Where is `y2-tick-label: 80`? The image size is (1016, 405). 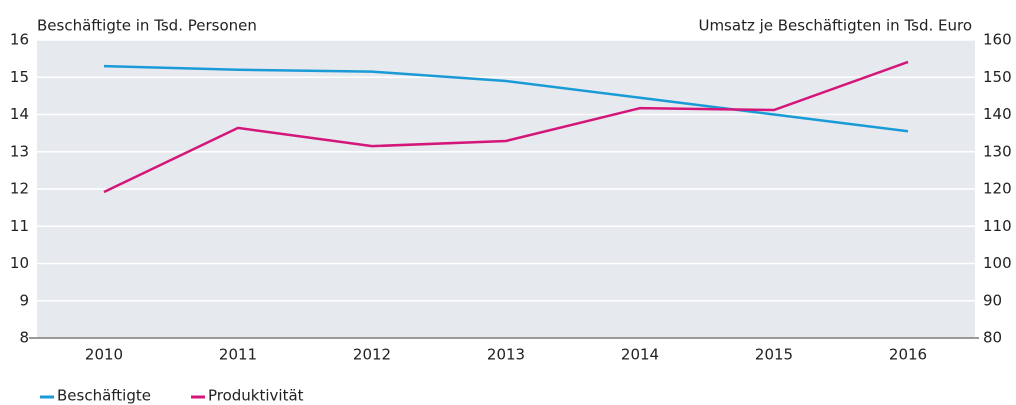
y2-tick-label: 80 is located at coordinates (992, 338).